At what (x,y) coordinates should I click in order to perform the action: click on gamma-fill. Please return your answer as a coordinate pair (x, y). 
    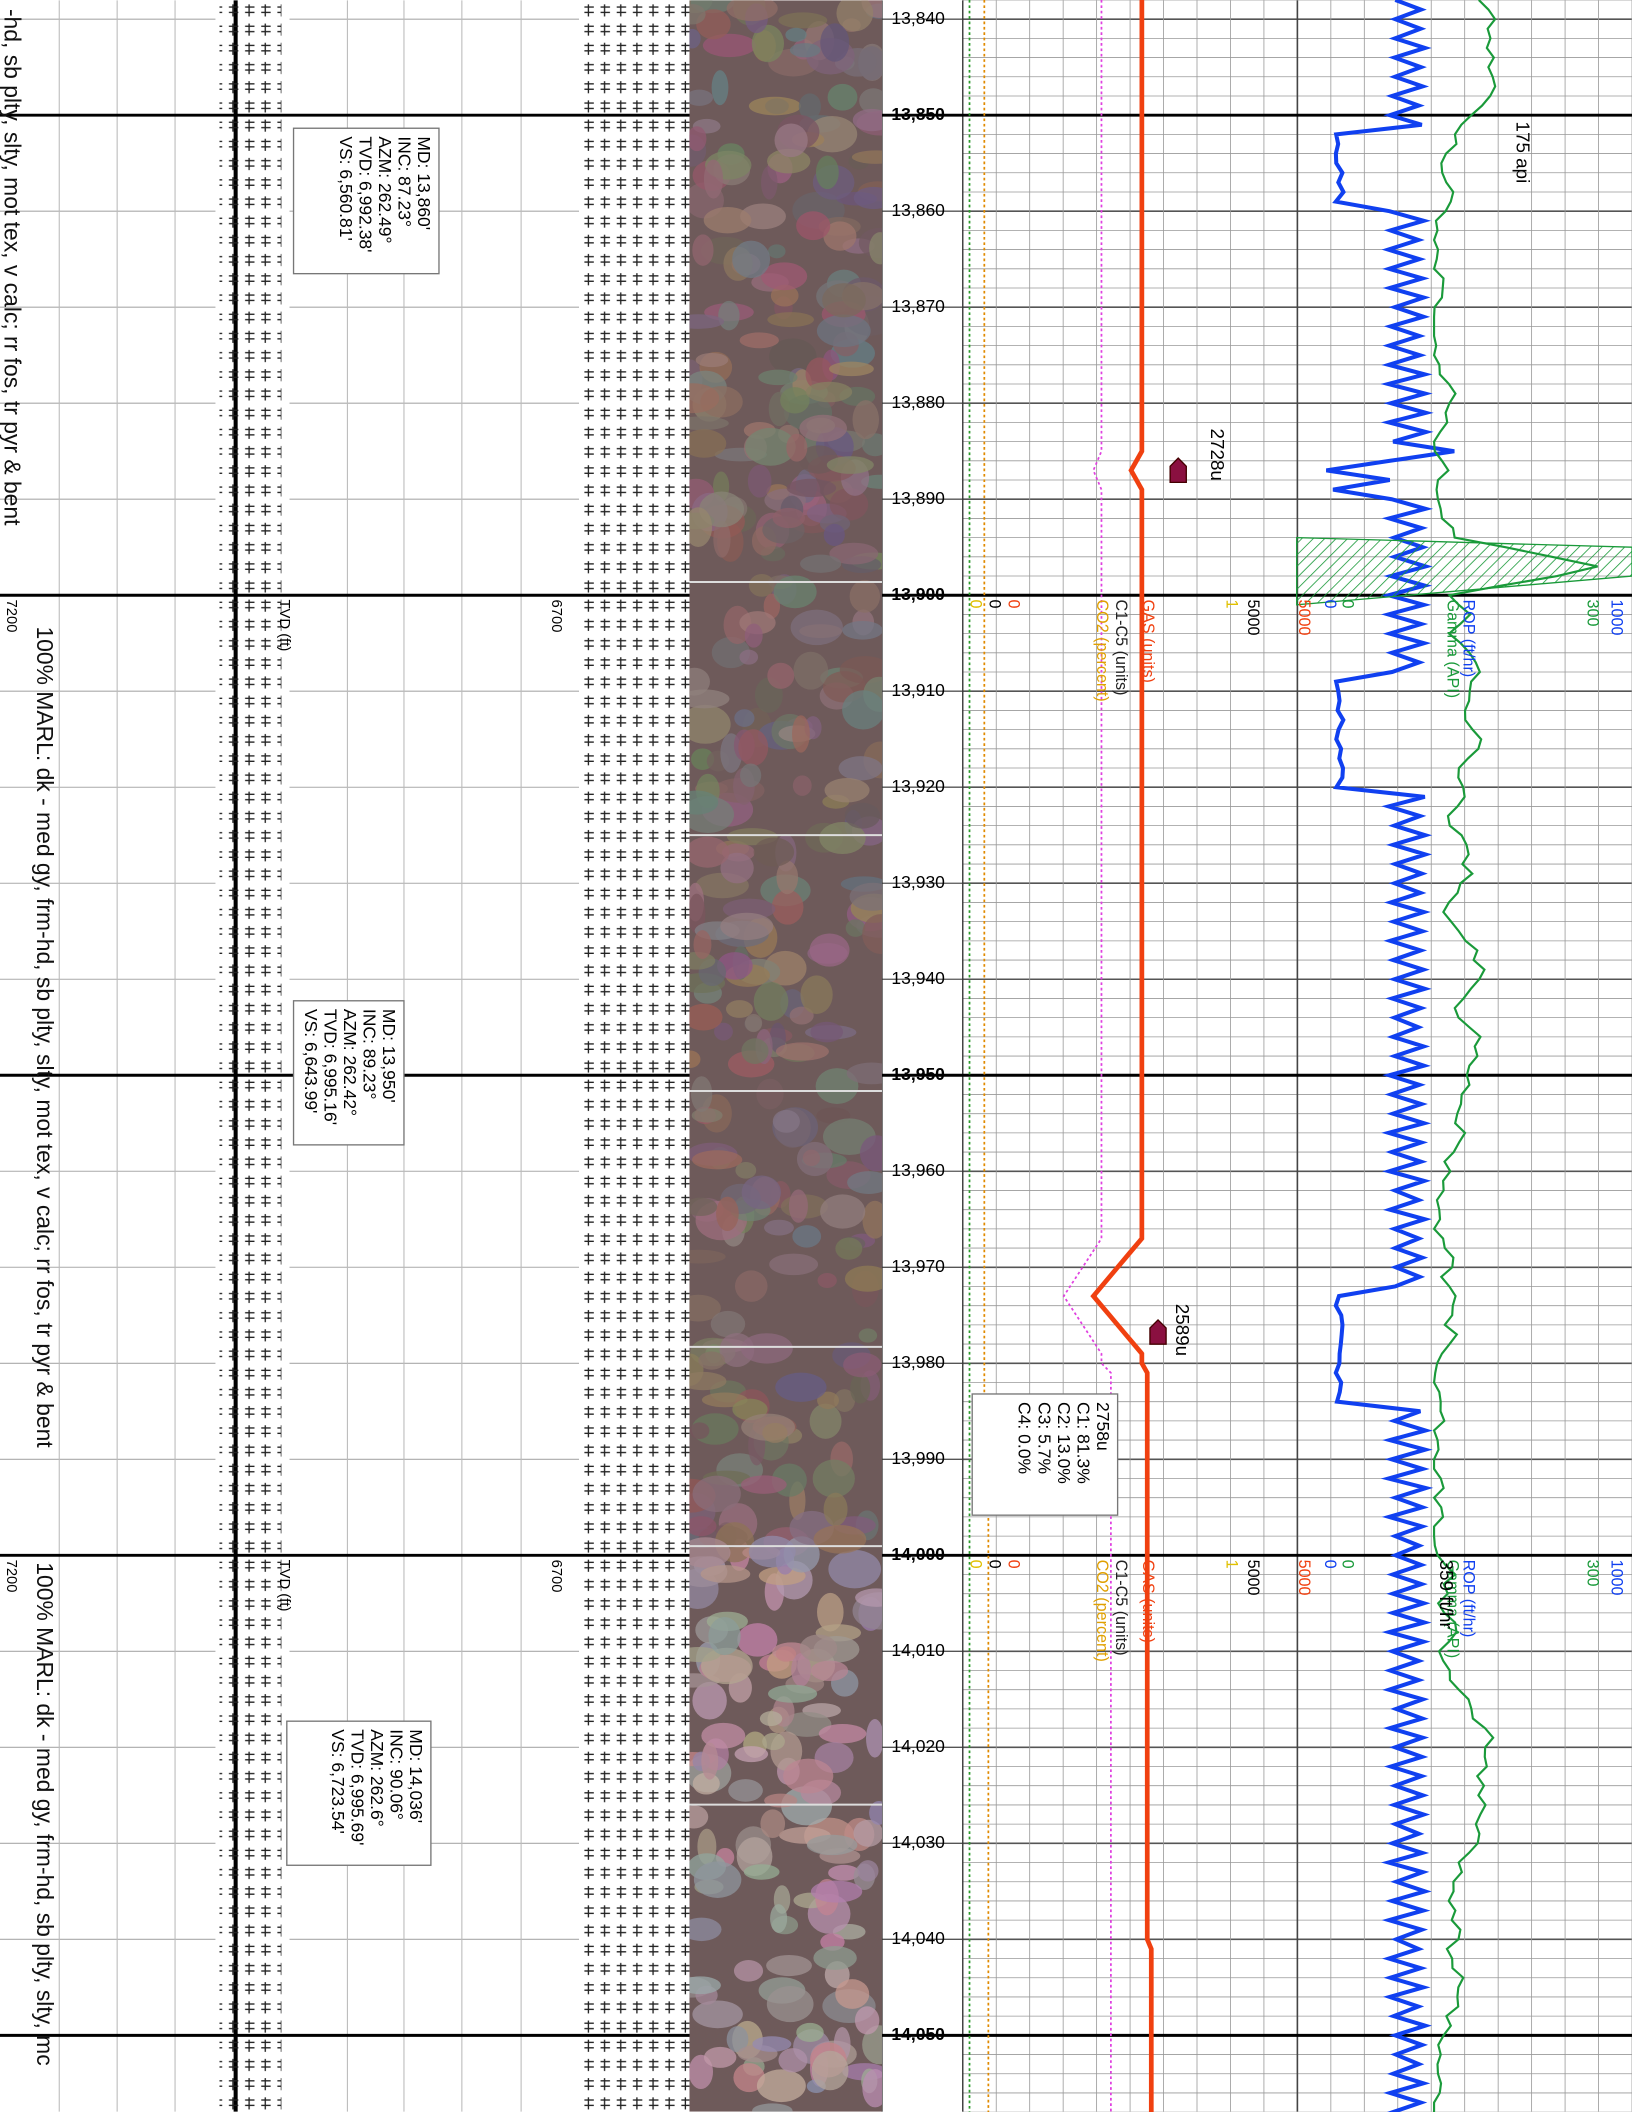
    Looking at the image, I should click on (1464, 571).